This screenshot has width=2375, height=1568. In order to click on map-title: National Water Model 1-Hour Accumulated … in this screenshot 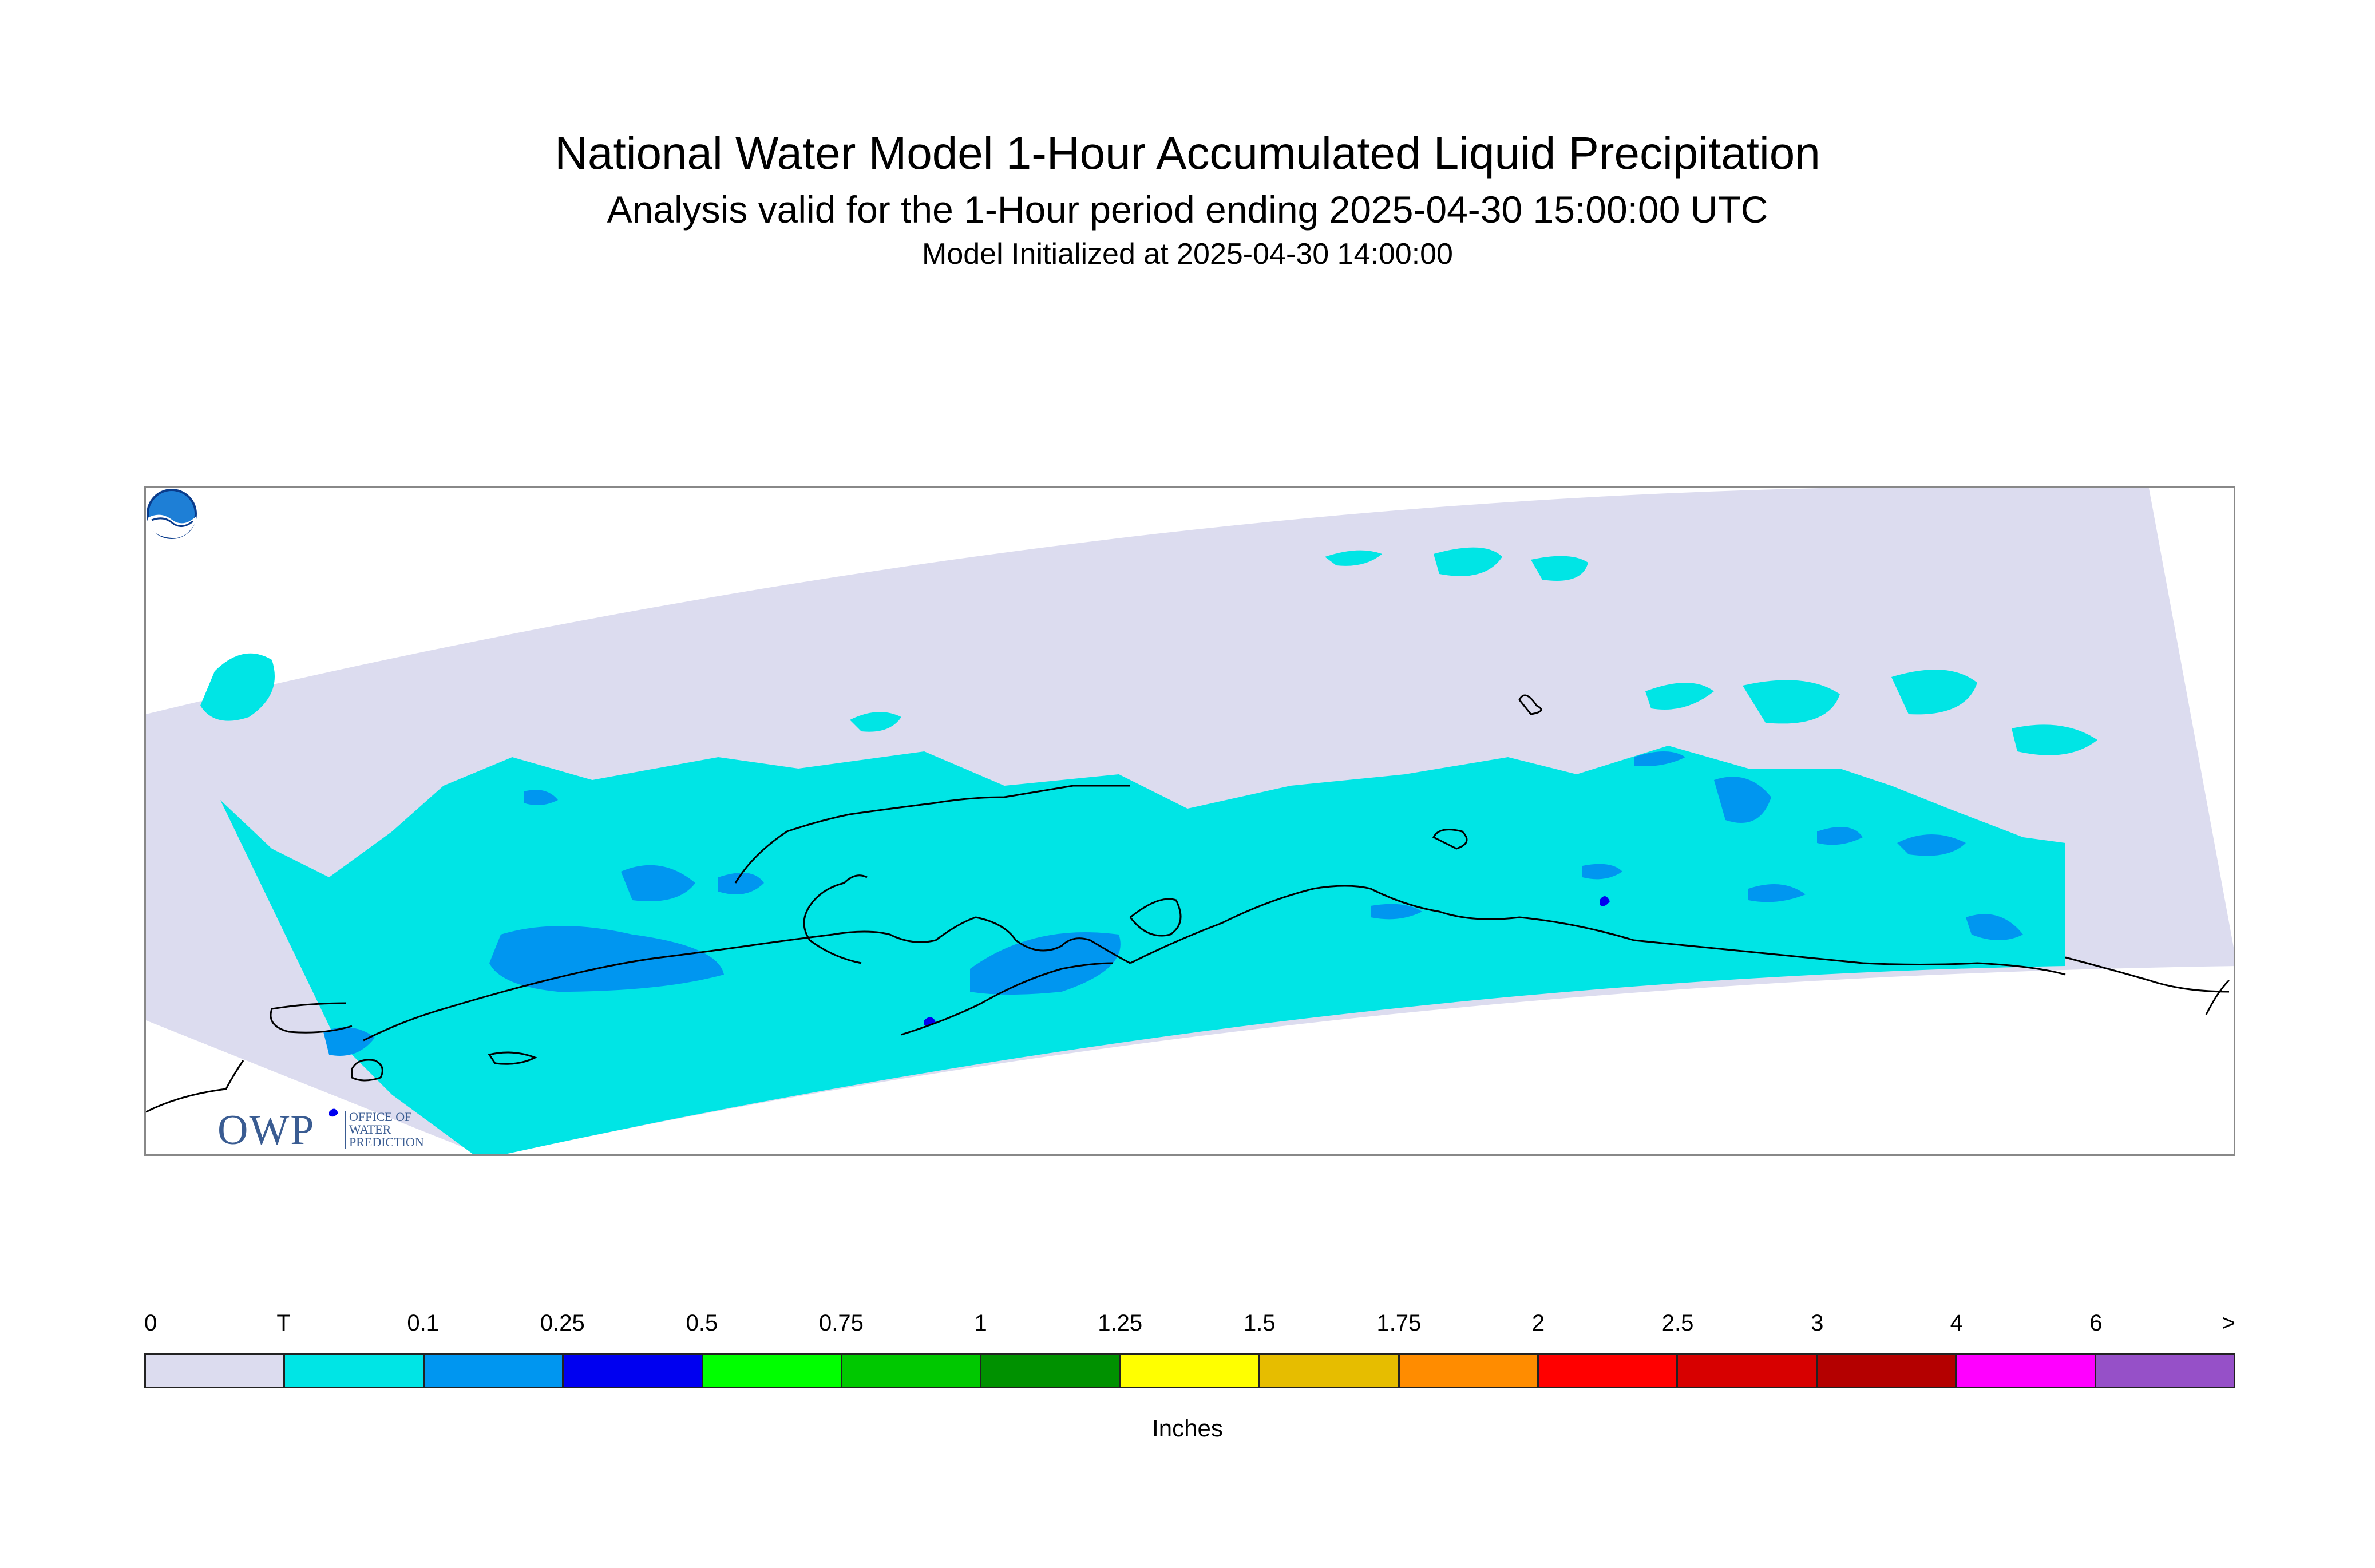, I will do `click(1187, 153)`.